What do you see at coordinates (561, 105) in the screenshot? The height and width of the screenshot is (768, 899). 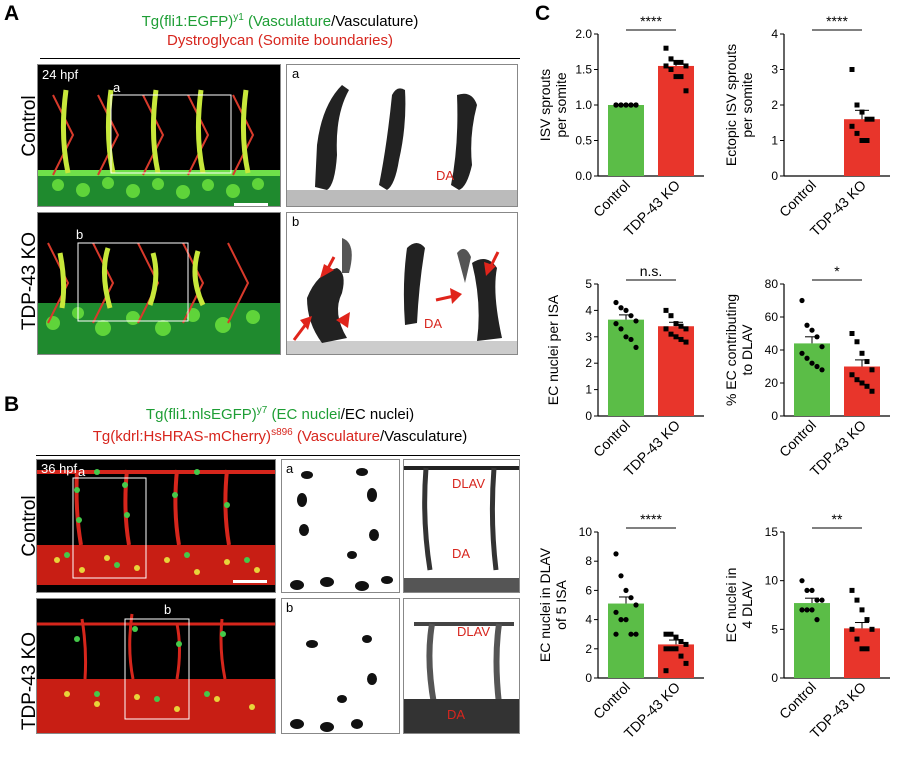 I see `y-axis-label-line: per somite` at bounding box center [561, 105].